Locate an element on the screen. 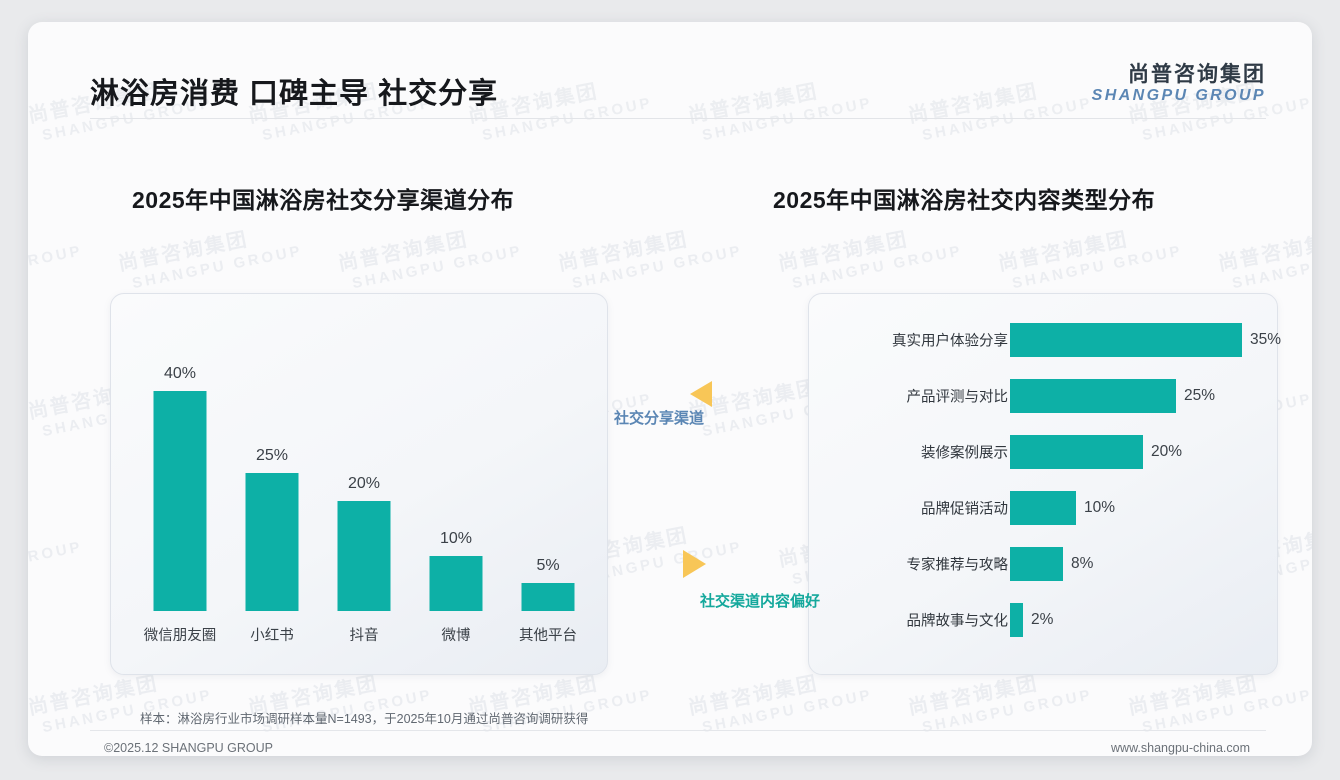 The height and width of the screenshot is (780, 1340). bar-chart-row: 真实用户体验分享 35% is located at coordinates (1044, 340).